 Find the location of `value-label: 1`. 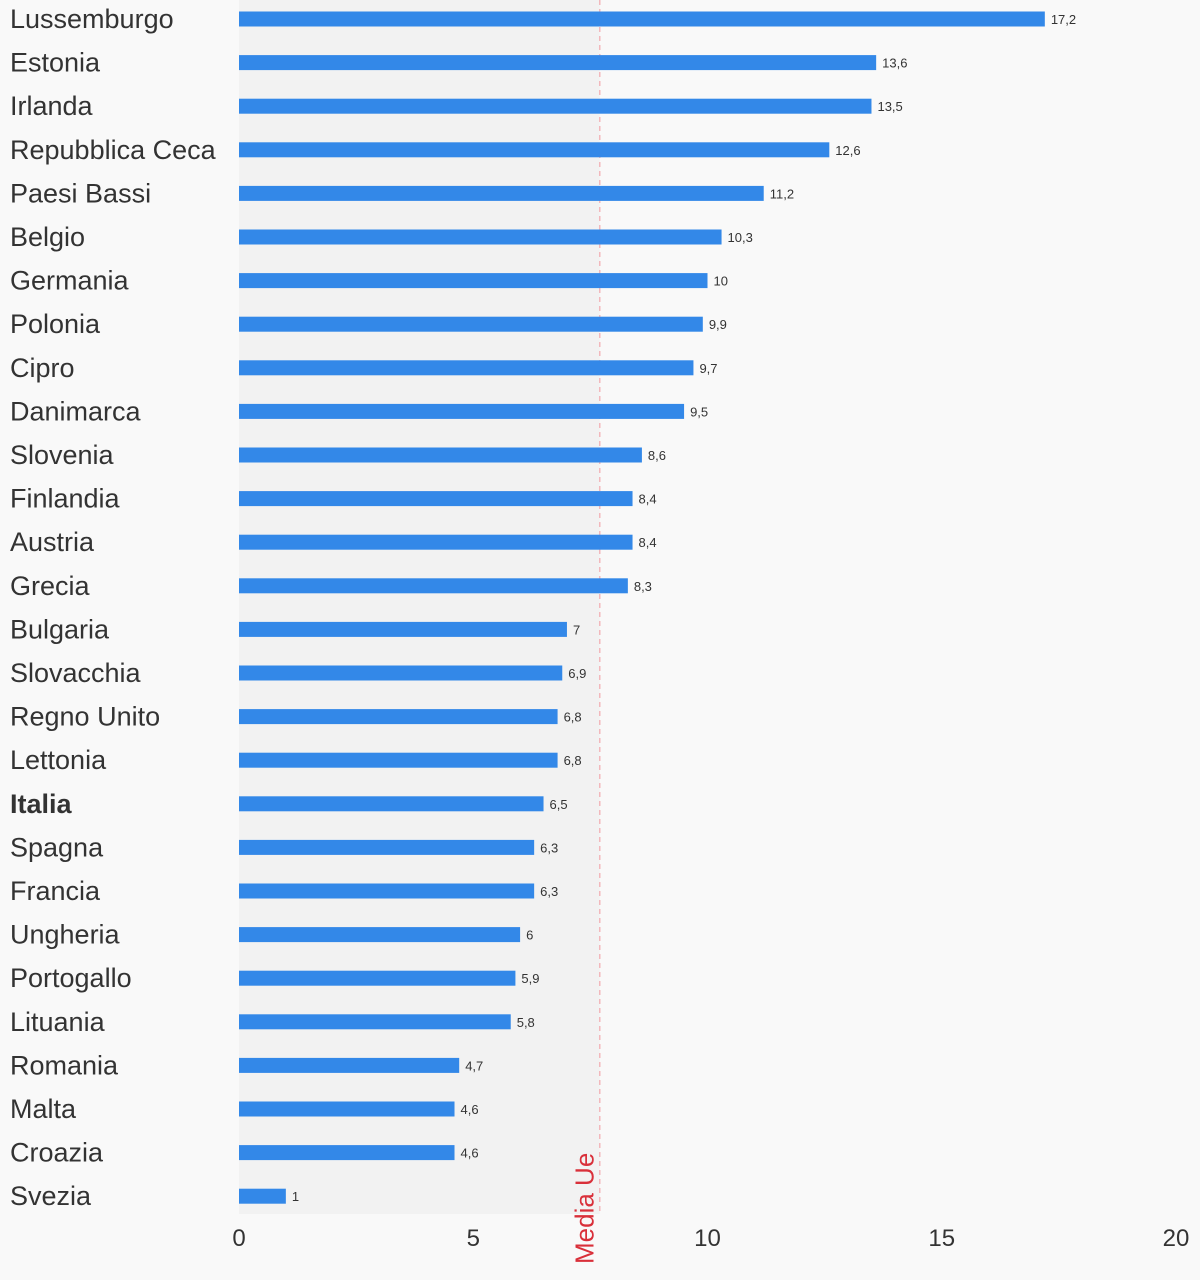

value-label: 1 is located at coordinates (295, 1196).